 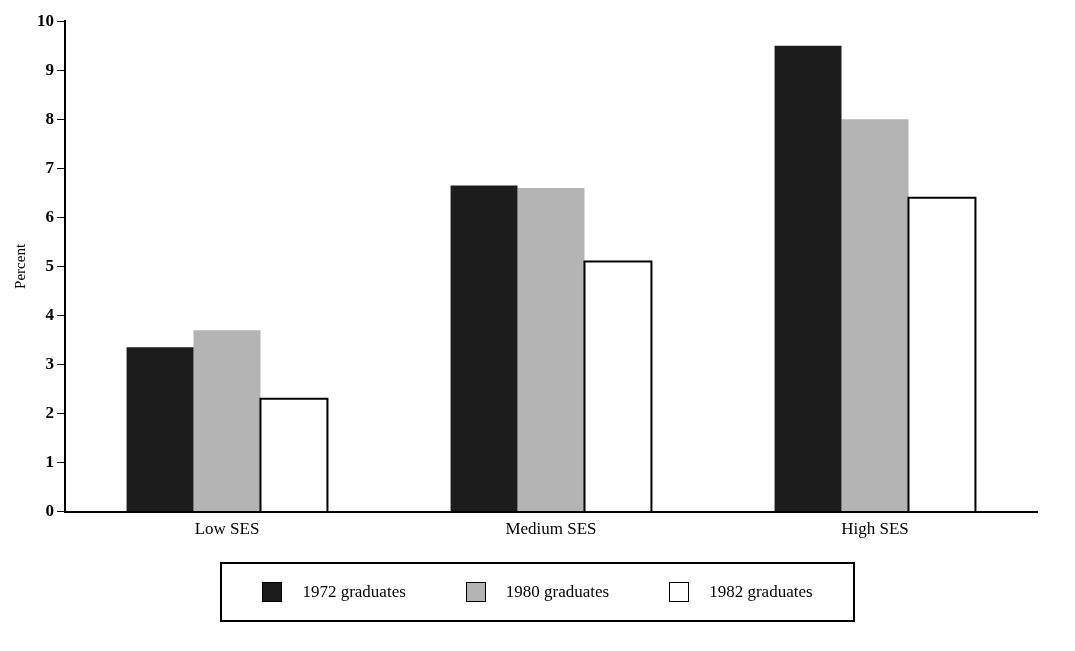 What do you see at coordinates (875, 529) in the screenshot?
I see `x-tick-label: High SES` at bounding box center [875, 529].